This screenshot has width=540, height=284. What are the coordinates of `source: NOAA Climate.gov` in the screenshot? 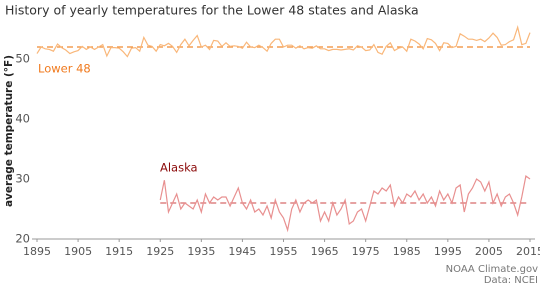 It's located at (492, 269).